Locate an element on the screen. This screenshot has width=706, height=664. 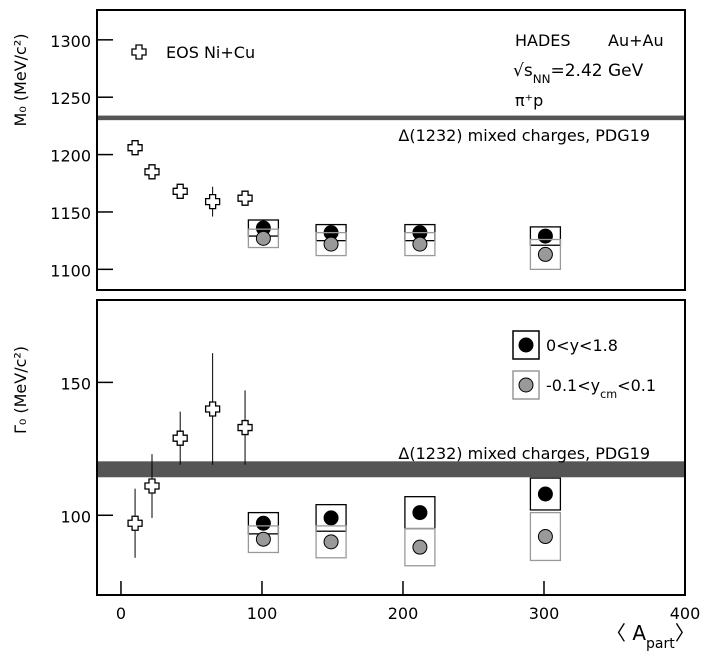
energy-label: √sNN=2.42 GeV is located at coordinates (578, 73).